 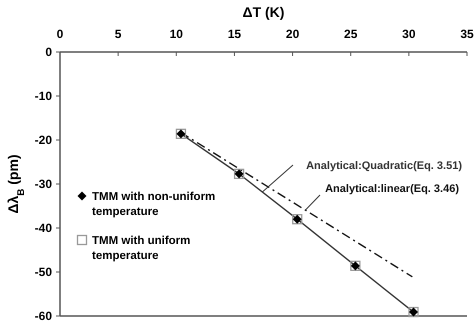 What do you see at coordinates (43, 272) in the screenshot?
I see `y-tick-label: -50` at bounding box center [43, 272].